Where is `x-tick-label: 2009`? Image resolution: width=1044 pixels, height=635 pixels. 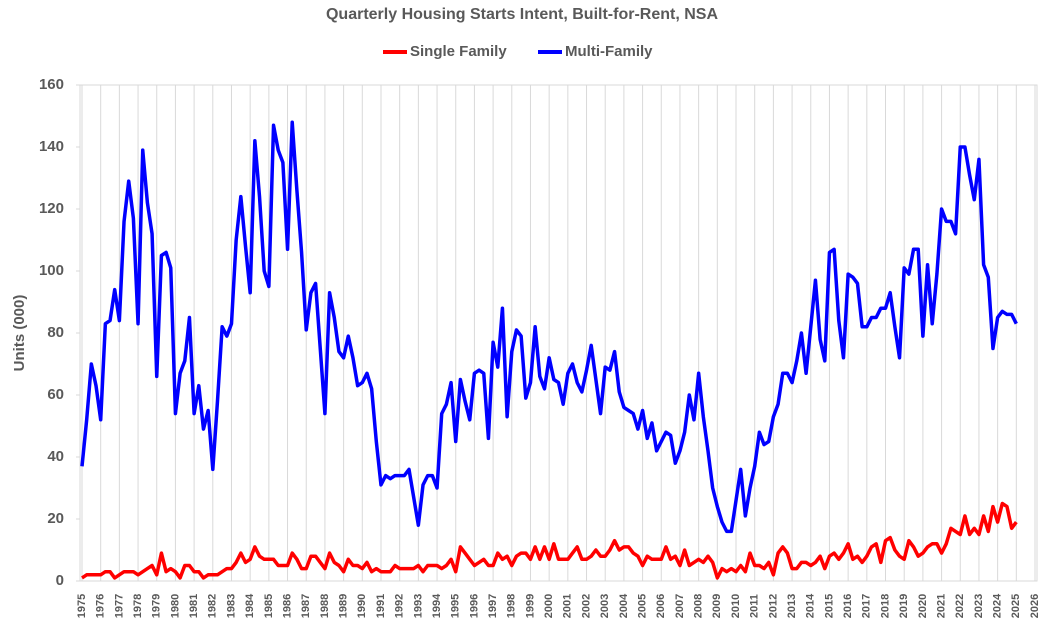 x-tick-label: 2009 is located at coordinates (717, 606).